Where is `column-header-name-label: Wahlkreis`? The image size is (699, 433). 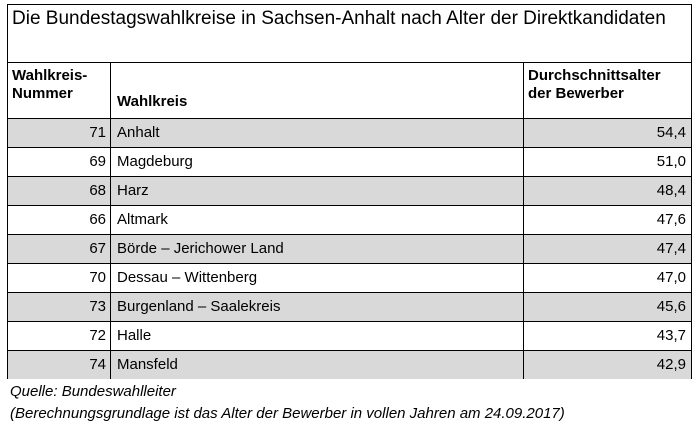
column-header-name-label: Wahlkreis is located at coordinates (152, 101).